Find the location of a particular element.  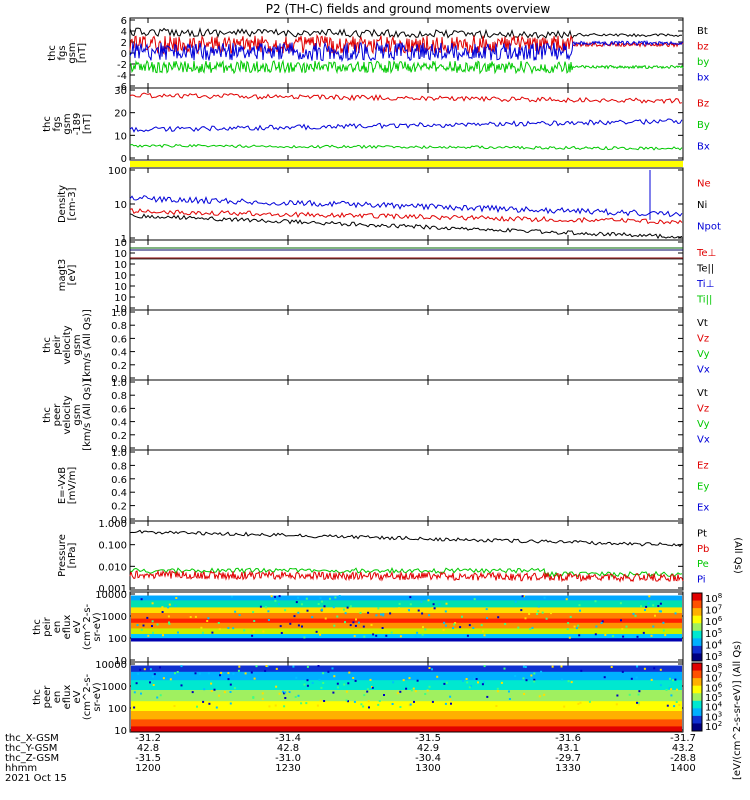

y-axis-label: thc peir en eflux eV (cm^2-s-sr-eV) is located at coordinates (67, 626).